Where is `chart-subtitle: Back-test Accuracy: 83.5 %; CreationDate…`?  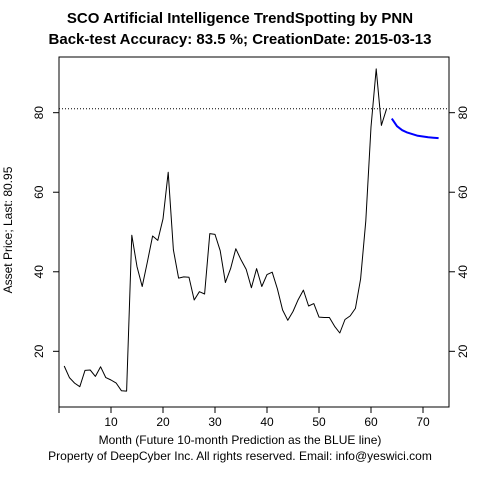 chart-subtitle: Back-test Accuracy: 83.5 %; CreationDate… is located at coordinates (240, 39).